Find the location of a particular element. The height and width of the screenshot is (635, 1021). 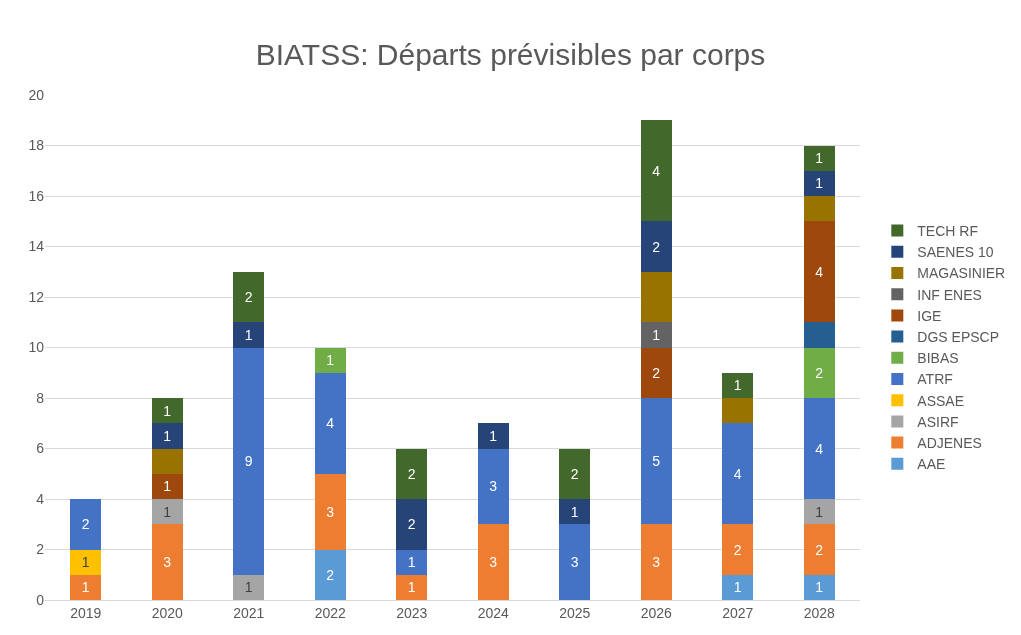

legend-label: ASIRF is located at coordinates (938, 421).